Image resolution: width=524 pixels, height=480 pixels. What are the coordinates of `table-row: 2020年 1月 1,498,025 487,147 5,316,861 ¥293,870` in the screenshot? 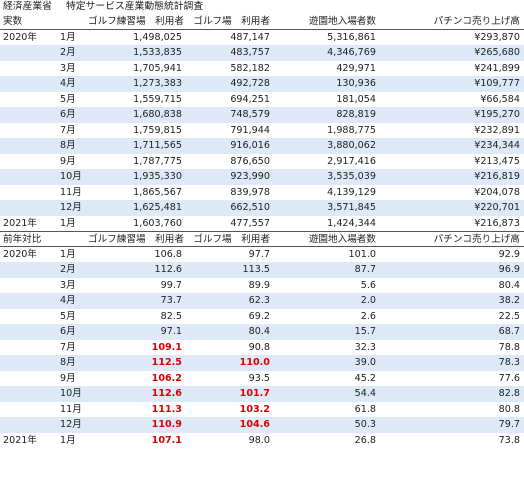 It's located at (262, 38).